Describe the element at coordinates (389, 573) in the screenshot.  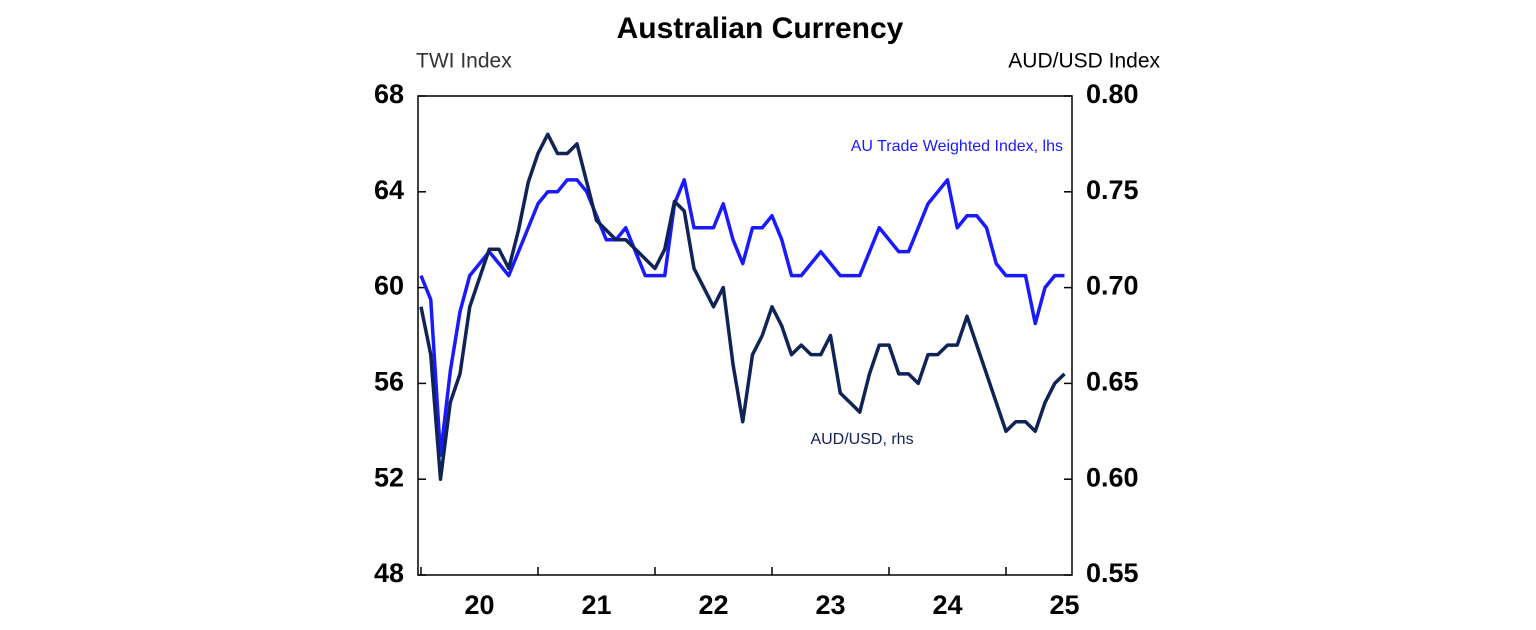
I see `y-tick-label: 48` at that location.